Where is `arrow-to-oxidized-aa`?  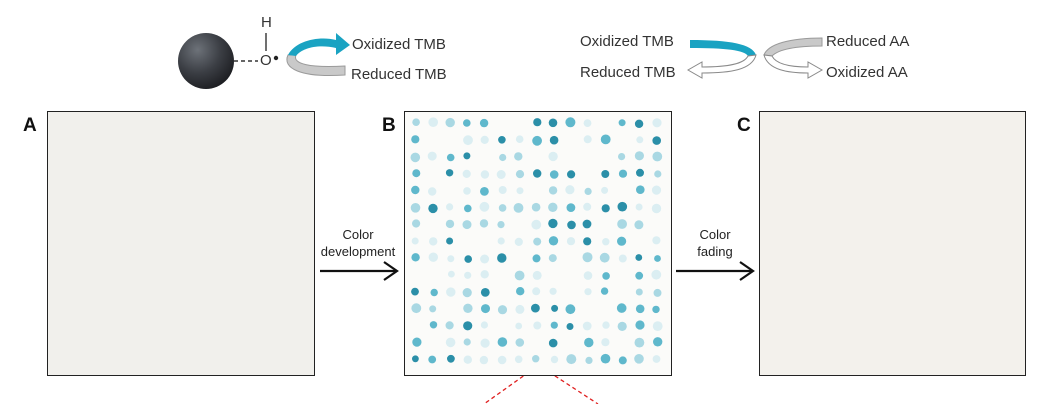
arrow-to-oxidized-aa is located at coordinates (793, 66).